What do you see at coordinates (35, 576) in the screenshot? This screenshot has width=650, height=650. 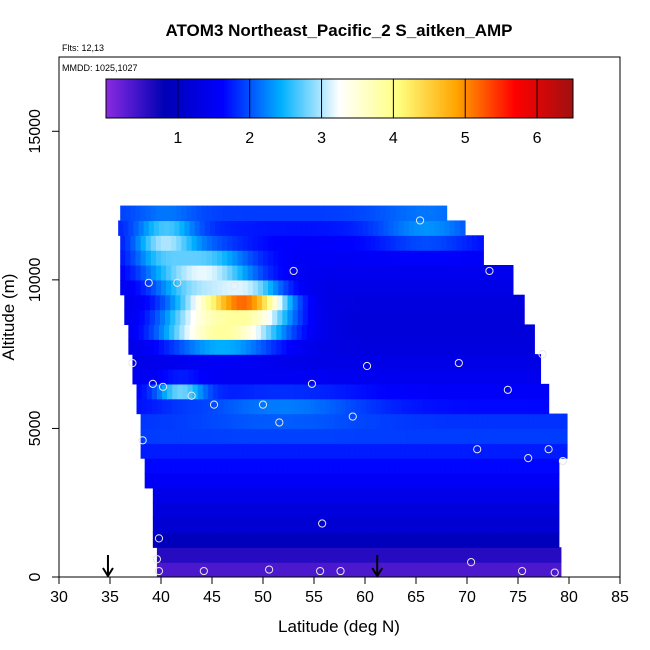 I see `y-tick-label: 0` at bounding box center [35, 576].